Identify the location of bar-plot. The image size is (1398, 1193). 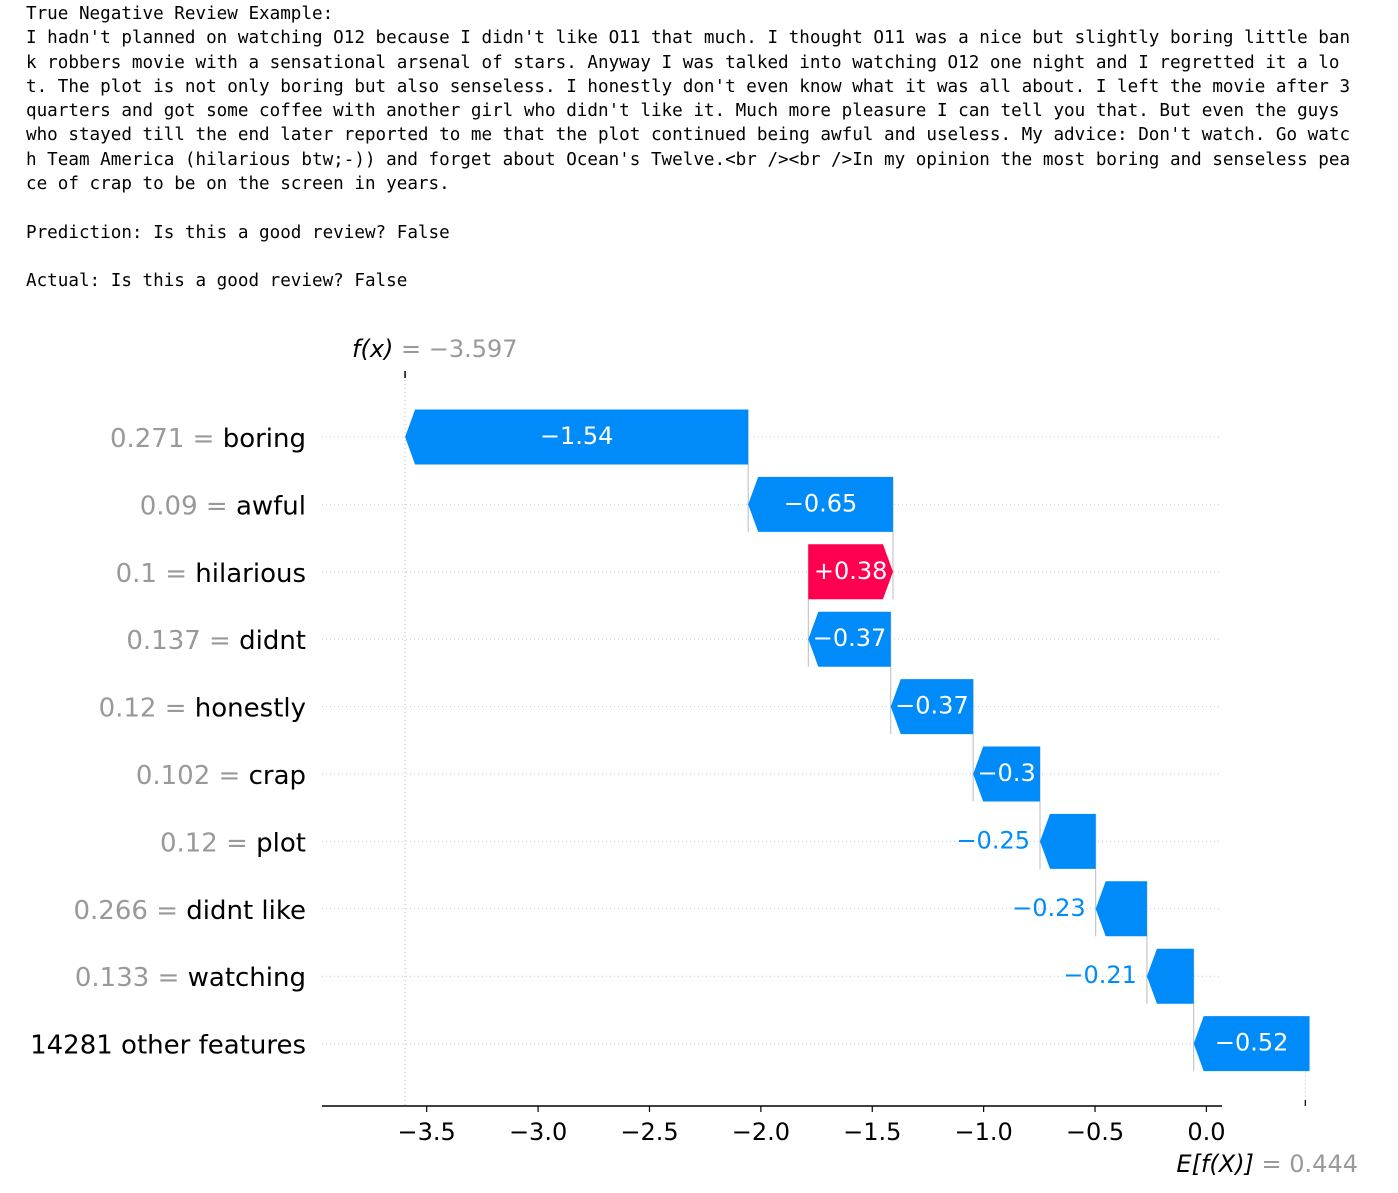
(1067, 841).